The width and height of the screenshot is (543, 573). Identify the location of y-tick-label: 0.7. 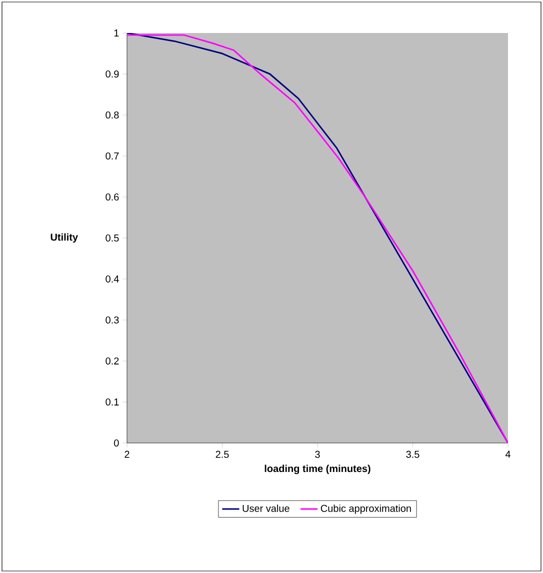
(112, 156).